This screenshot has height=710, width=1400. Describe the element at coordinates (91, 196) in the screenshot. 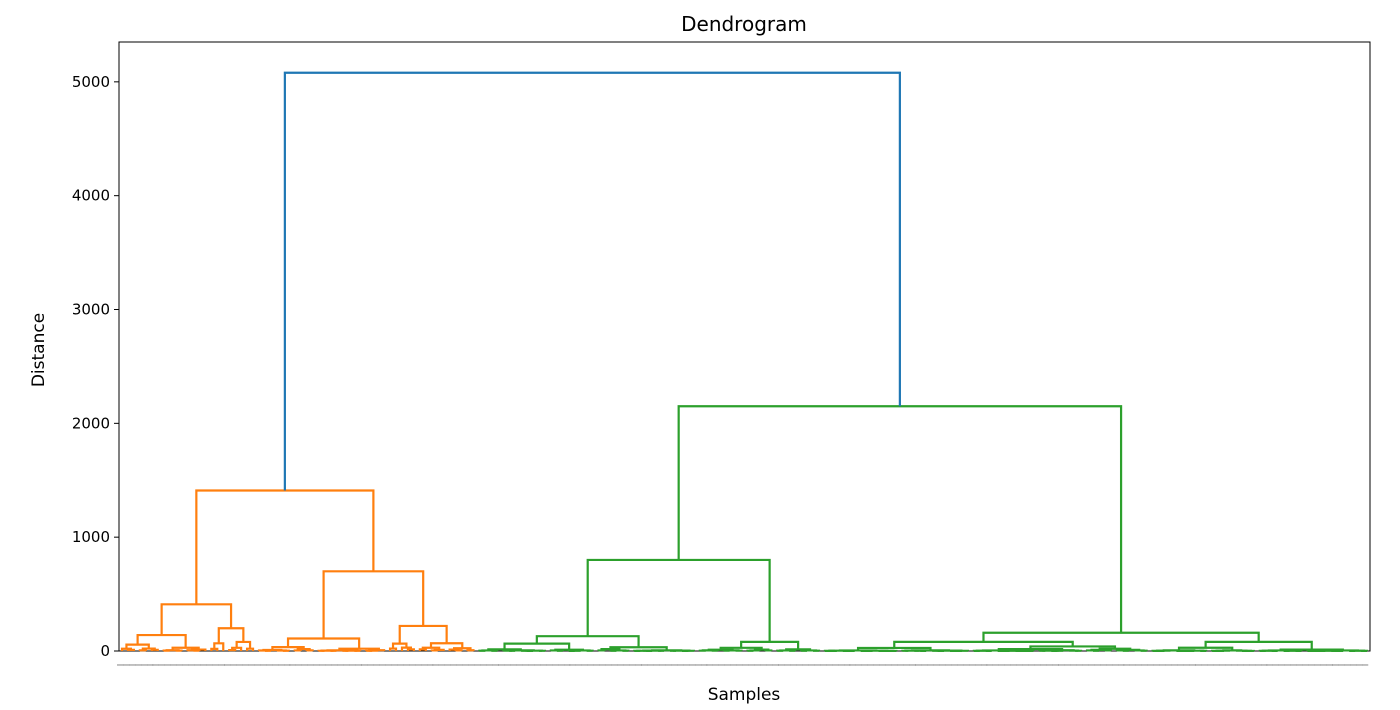

I see `y-tick-label: 4000` at that location.